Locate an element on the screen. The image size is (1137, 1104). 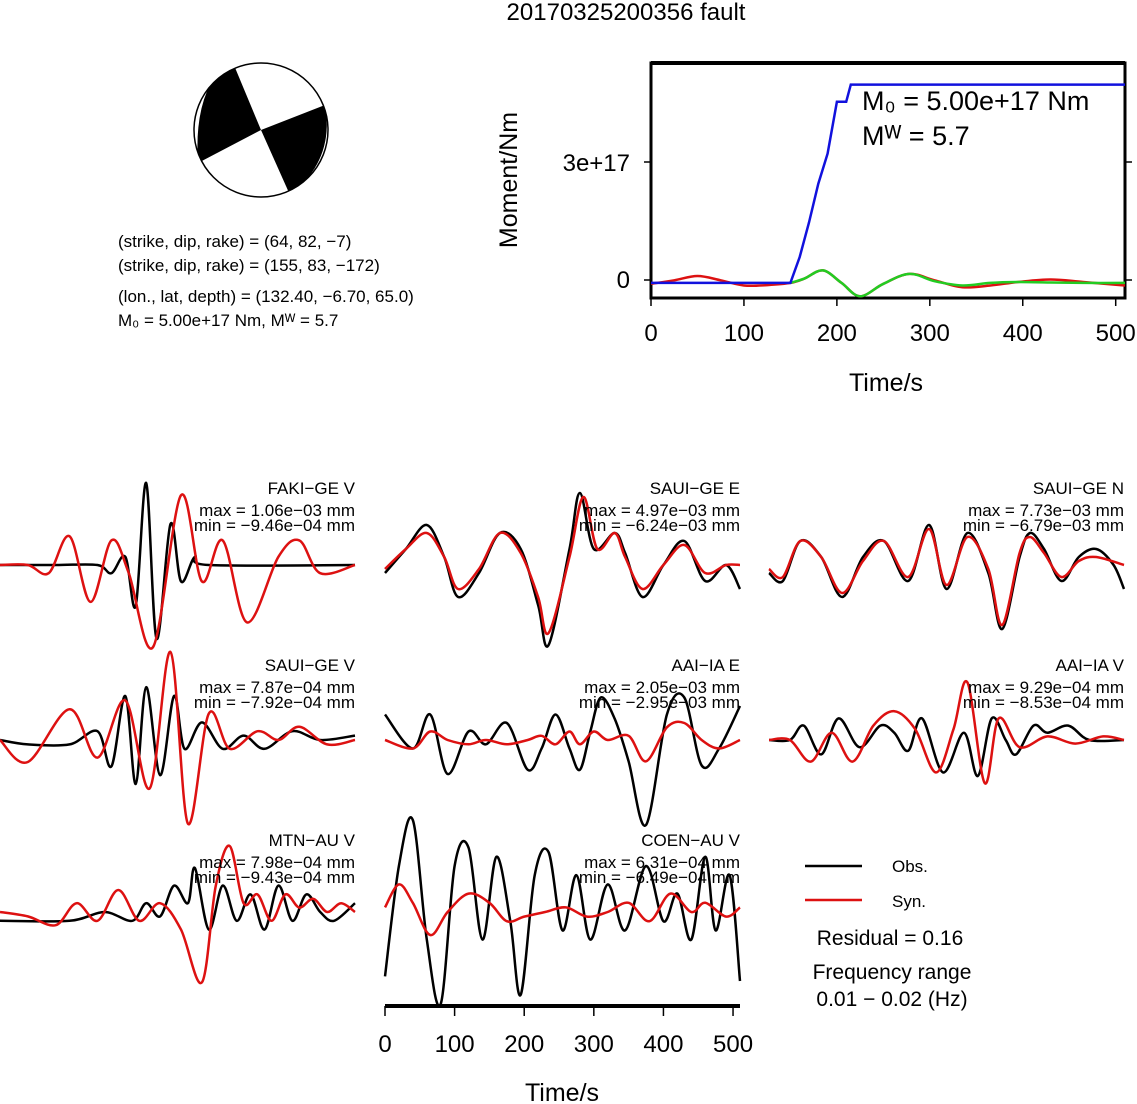
station-min: min = −9.46e−04 mm is located at coordinates (274, 525).